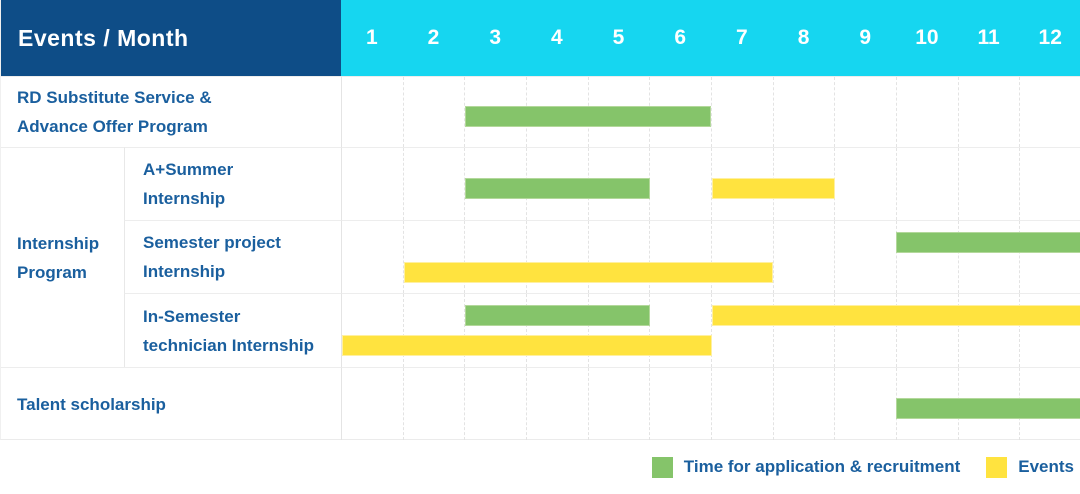  I want to click on group-label-internship-program: Internship Program, so click(62, 257).